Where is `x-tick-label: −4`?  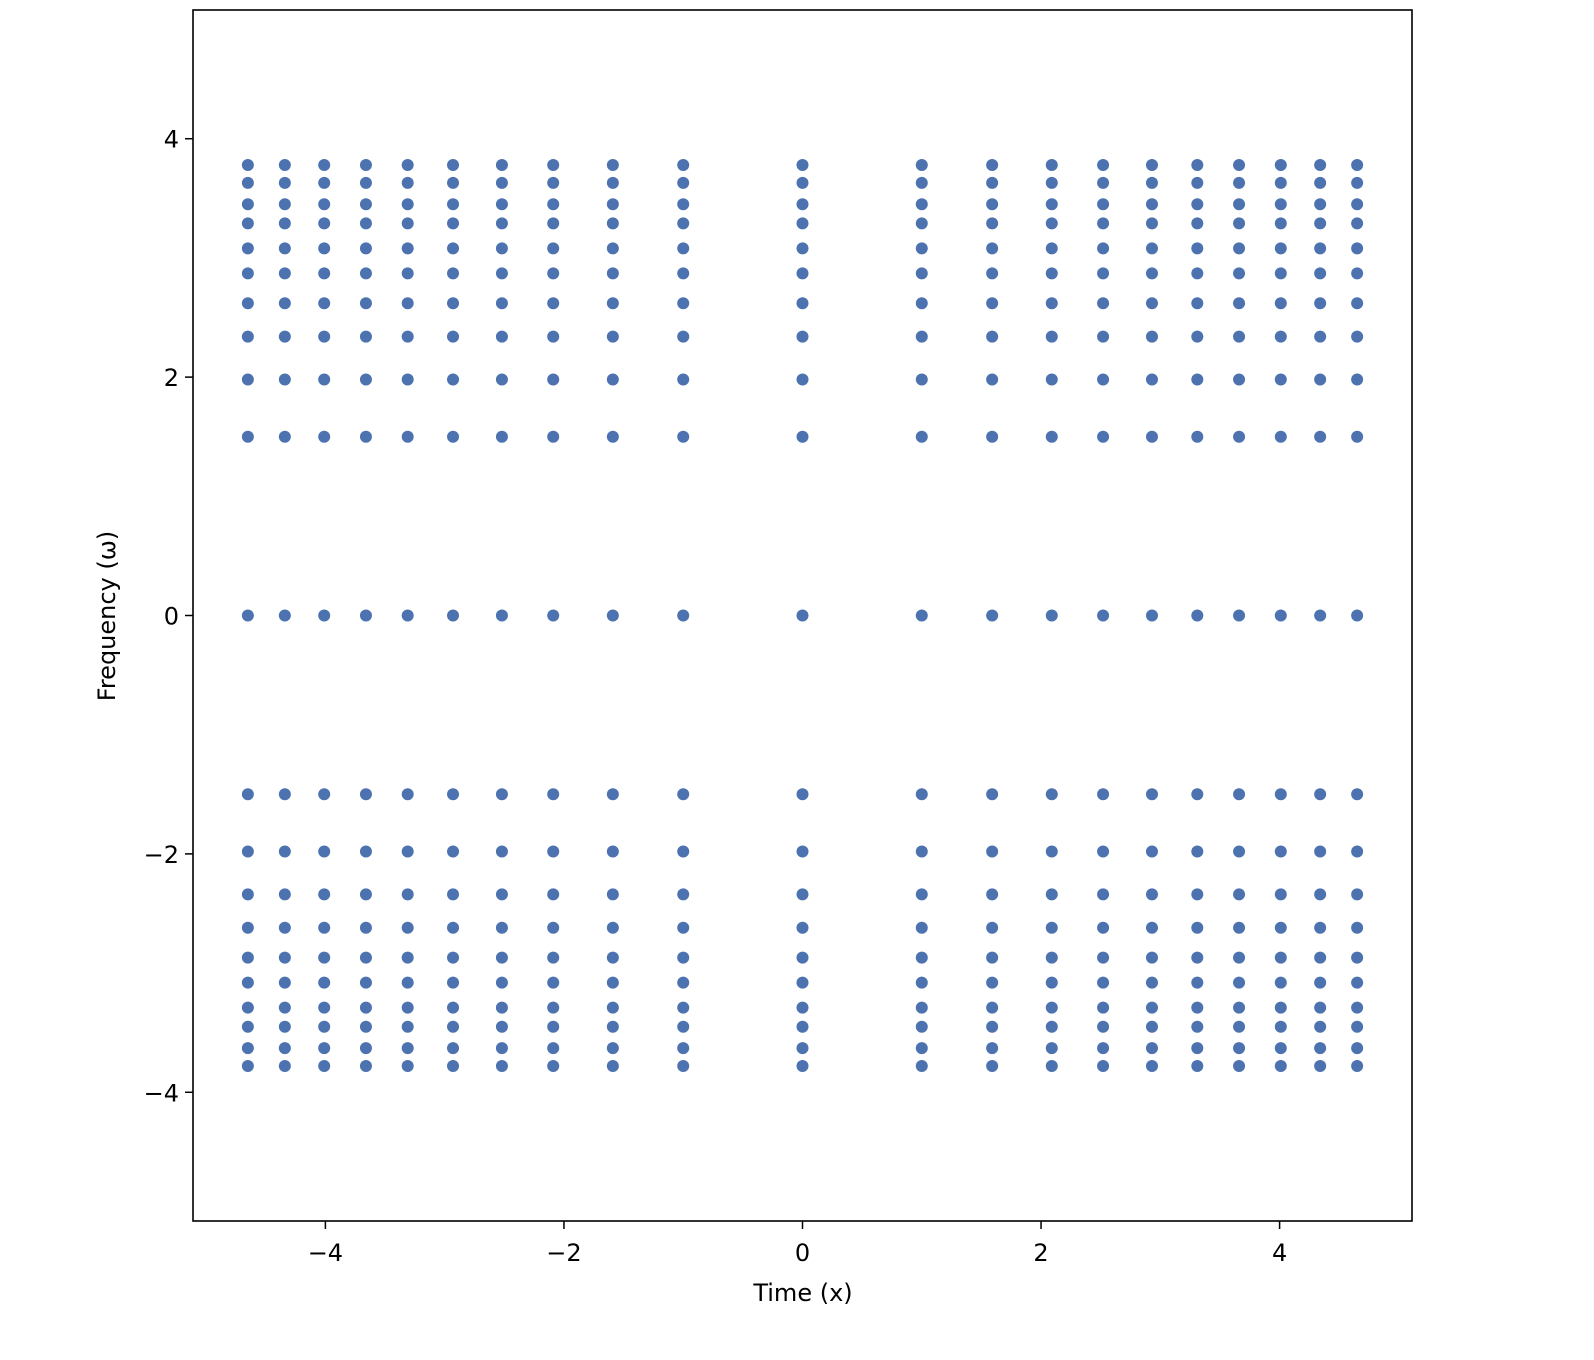 x-tick-label: −4 is located at coordinates (325, 1253).